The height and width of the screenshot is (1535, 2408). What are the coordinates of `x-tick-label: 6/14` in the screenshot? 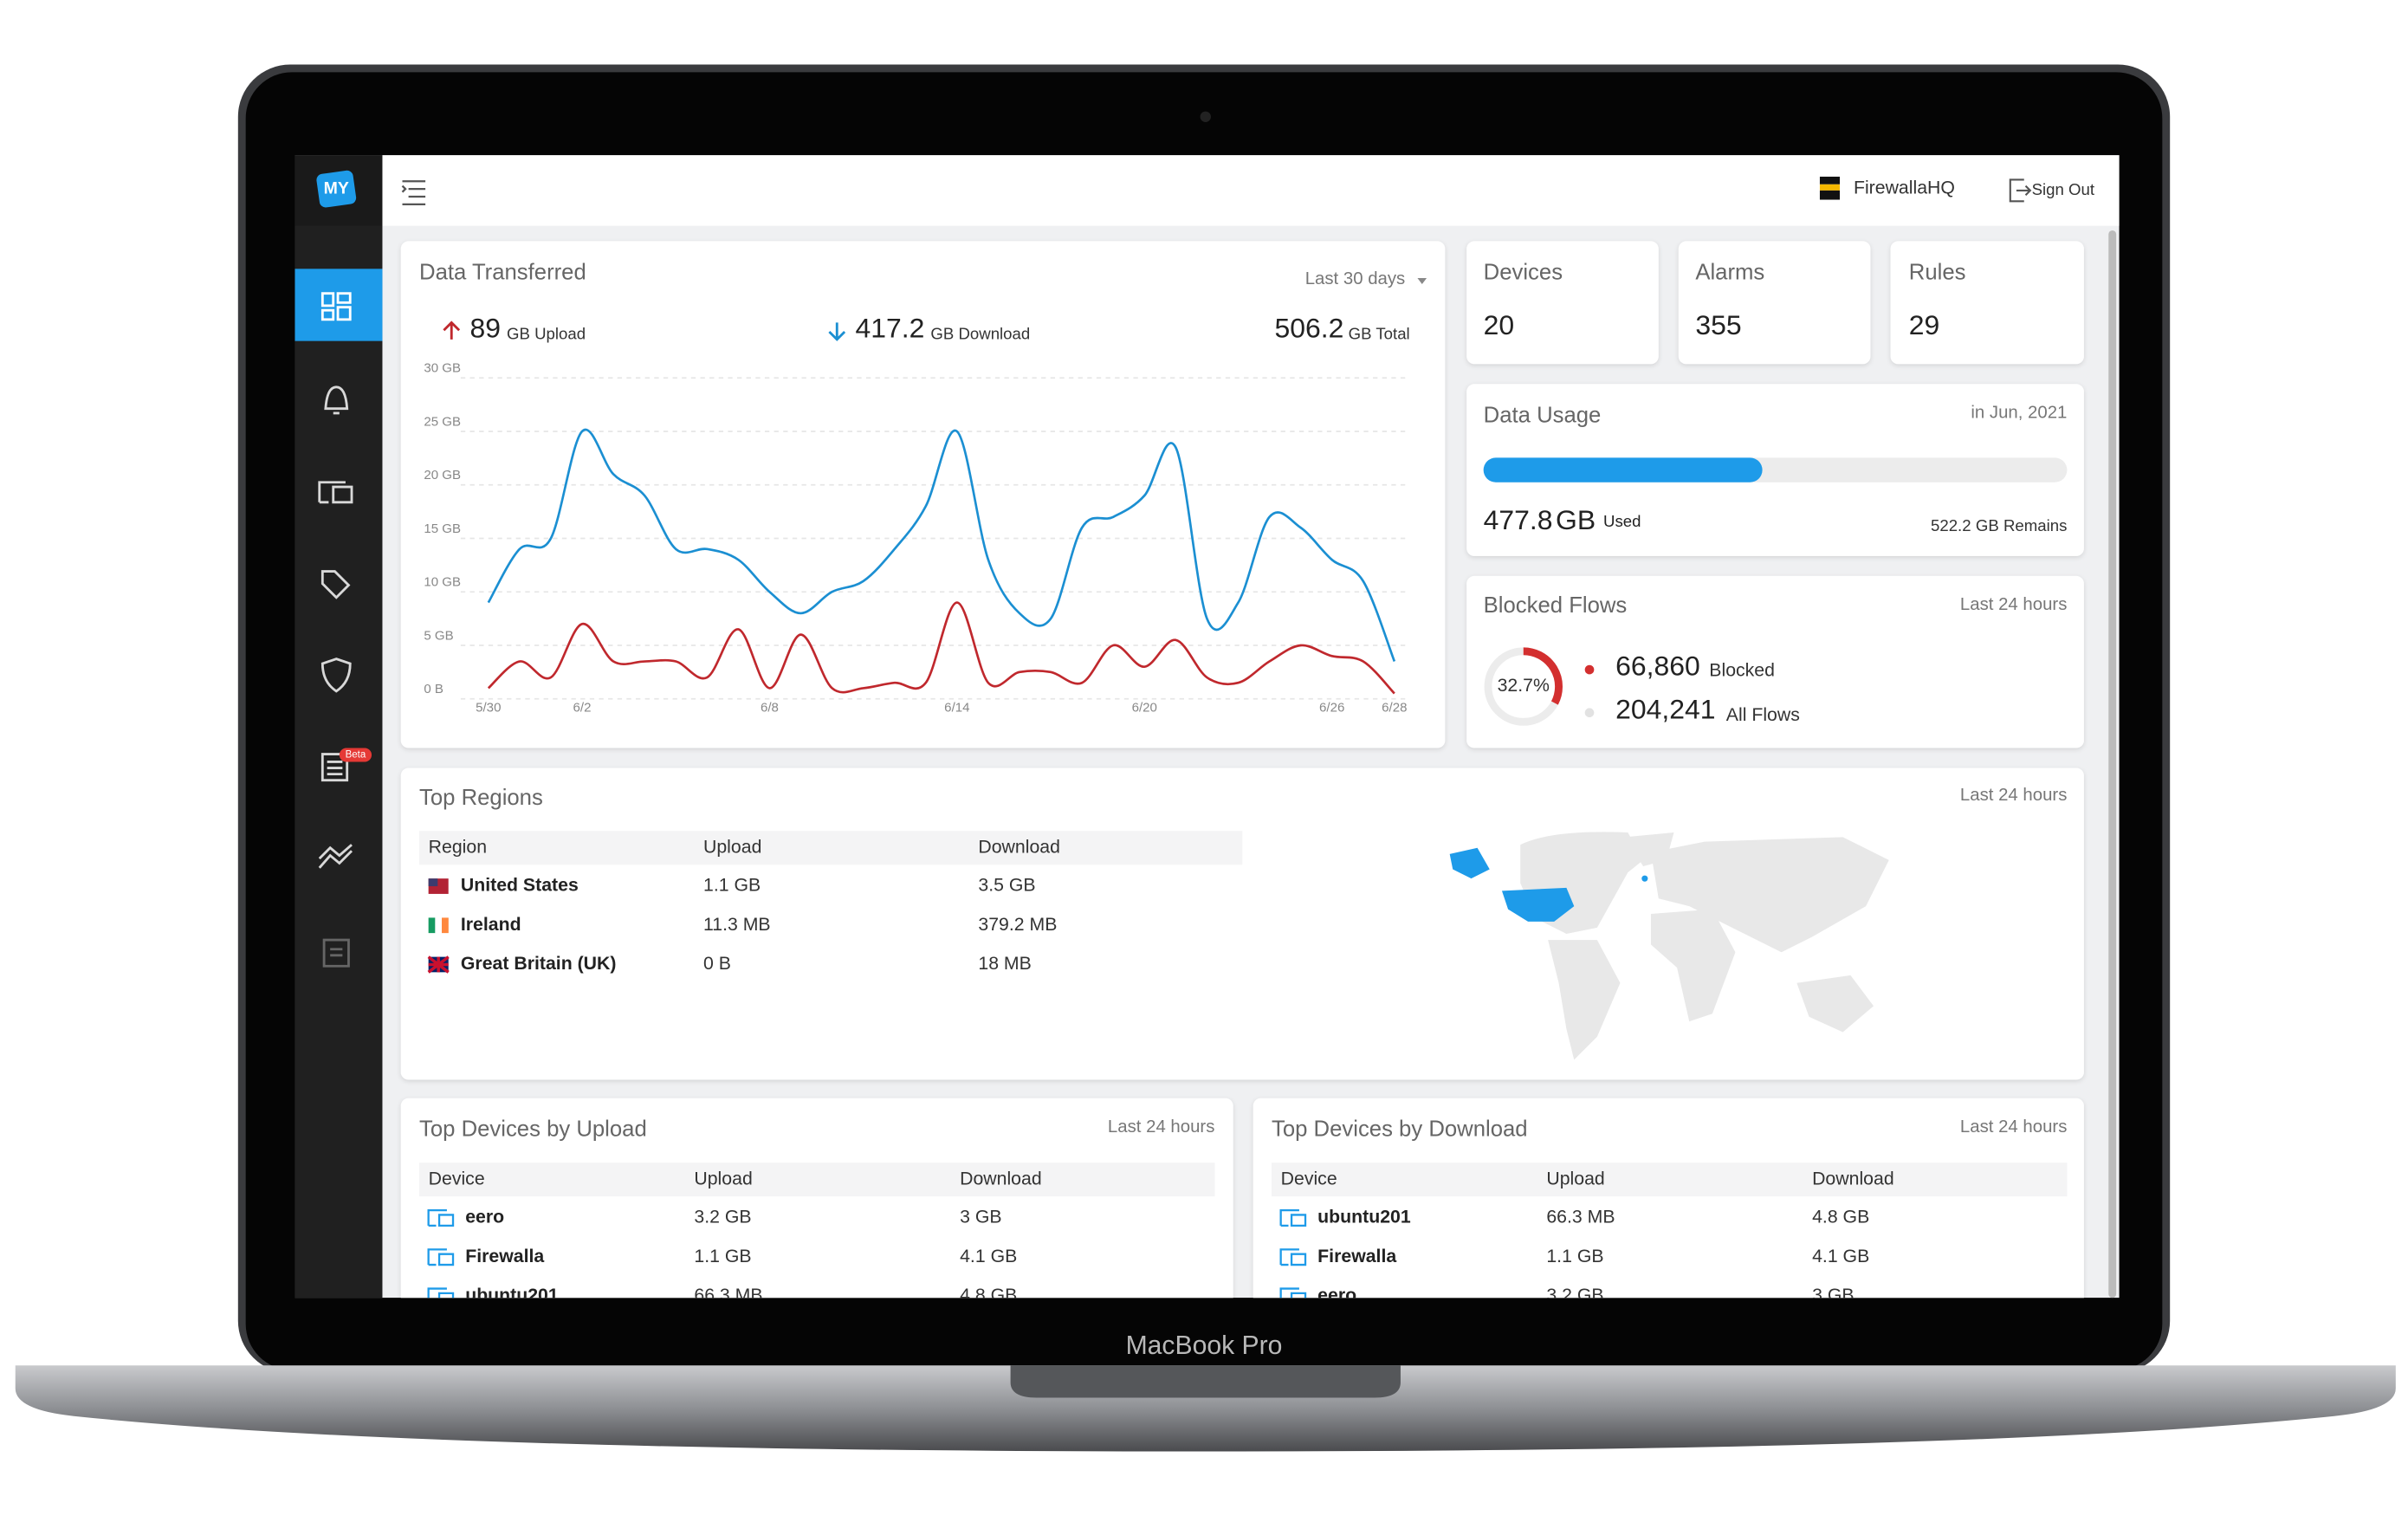 It's located at (956, 707).